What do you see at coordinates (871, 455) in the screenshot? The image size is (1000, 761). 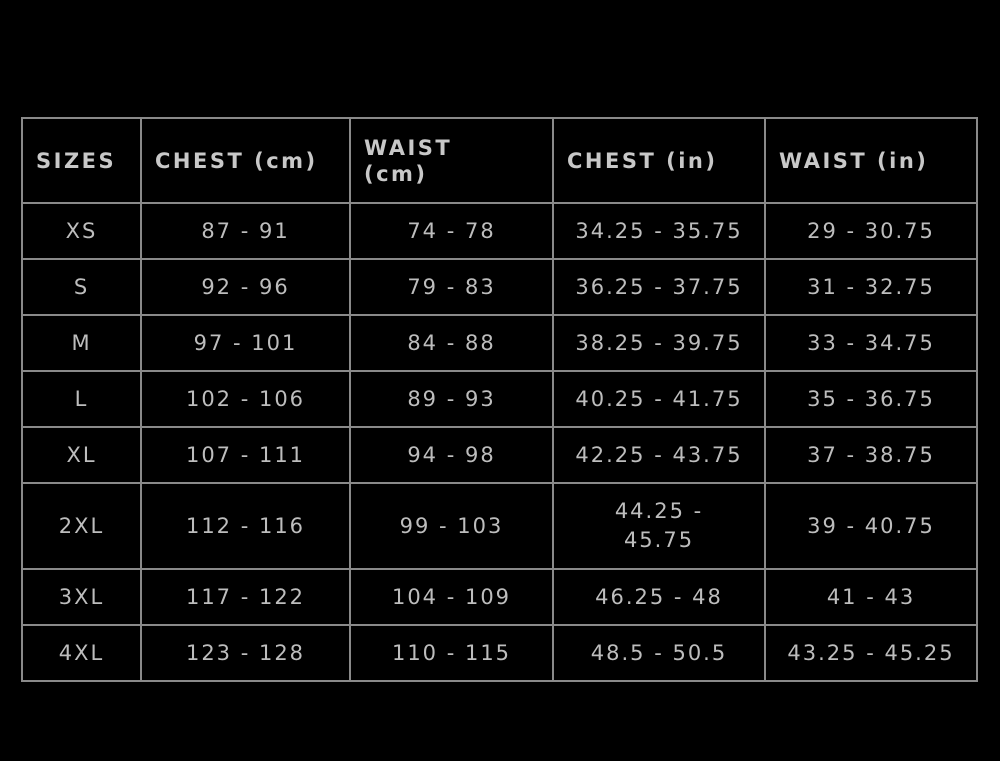 I see `measurement-cell: 37 - 38.75` at bounding box center [871, 455].